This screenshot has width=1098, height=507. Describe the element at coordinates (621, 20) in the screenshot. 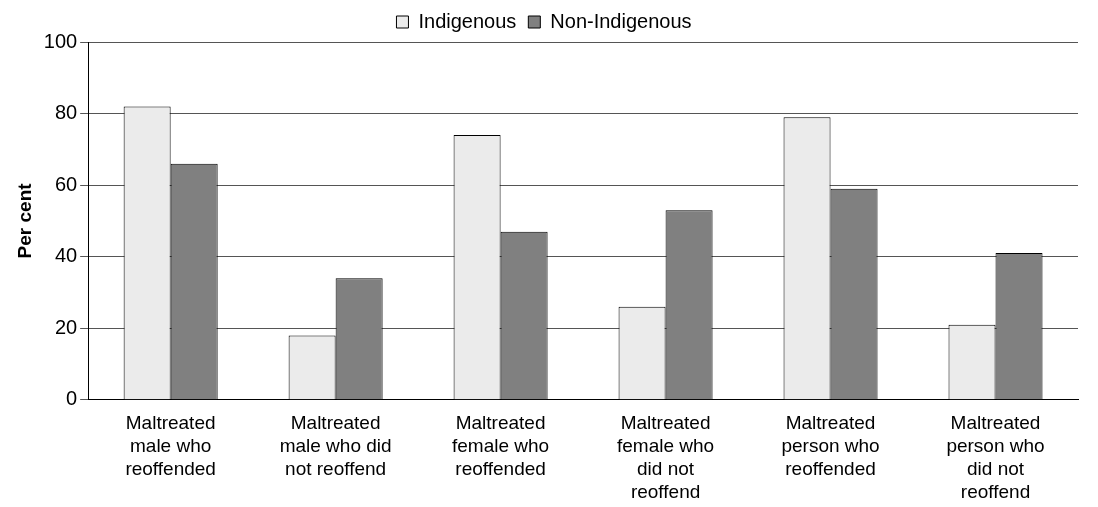

I see `legend-label: Non-Indigenous` at that location.